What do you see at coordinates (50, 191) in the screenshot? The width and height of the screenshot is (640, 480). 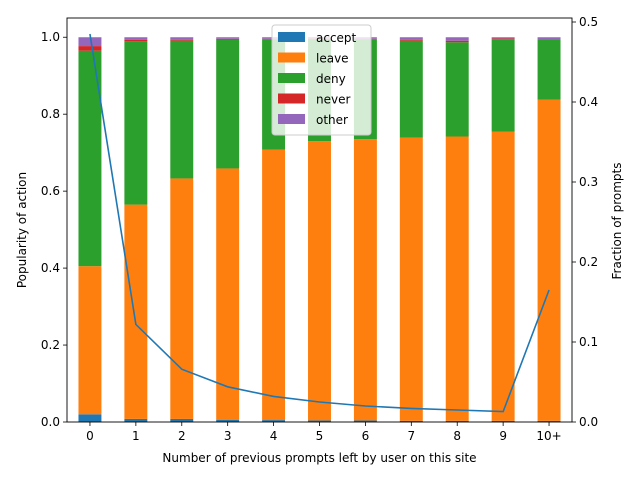 I see `y-tick-label-0.6: 0.6` at bounding box center [50, 191].